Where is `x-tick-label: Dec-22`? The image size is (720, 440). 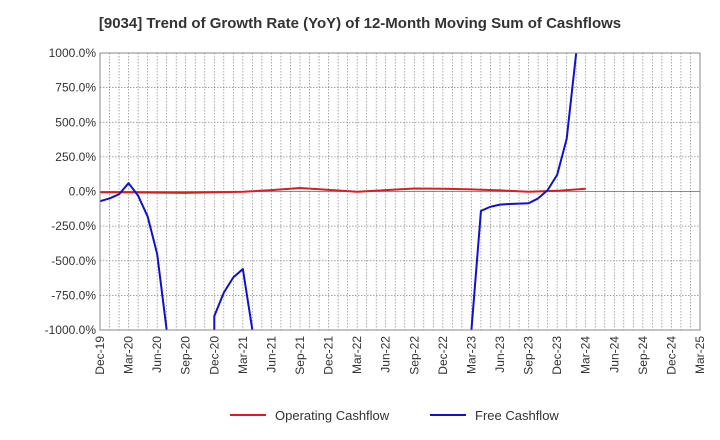
x-tick-label: Dec-22 is located at coordinates (443, 355).